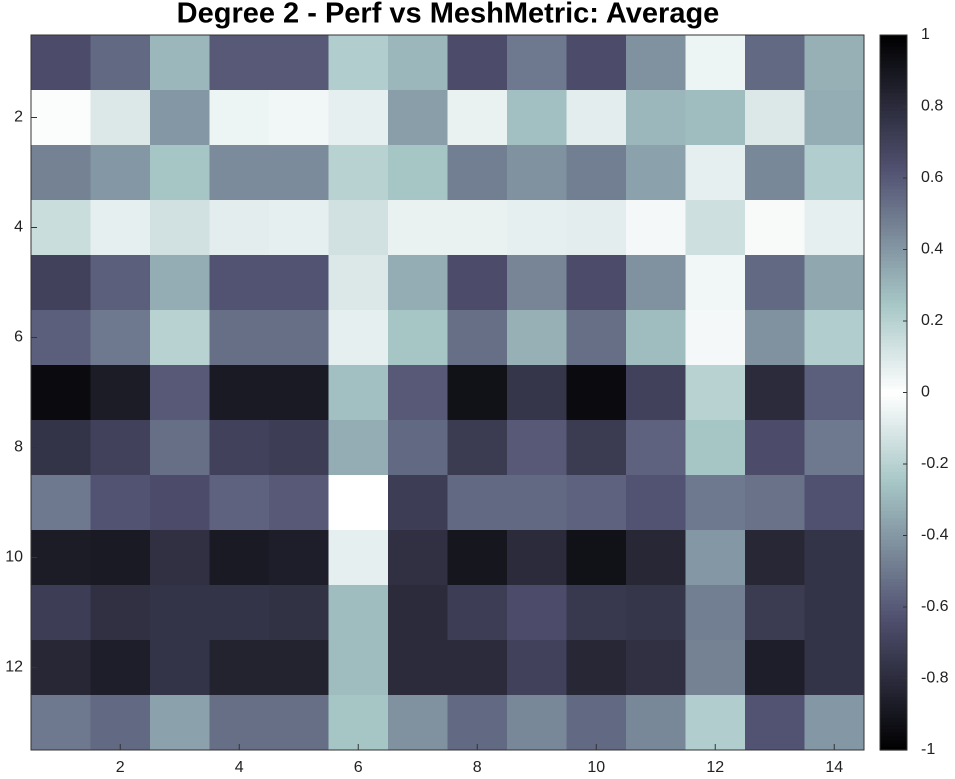 The height and width of the screenshot is (779, 955). What do you see at coordinates (18, 117) in the screenshot?
I see `y-tick-label: 2` at bounding box center [18, 117].